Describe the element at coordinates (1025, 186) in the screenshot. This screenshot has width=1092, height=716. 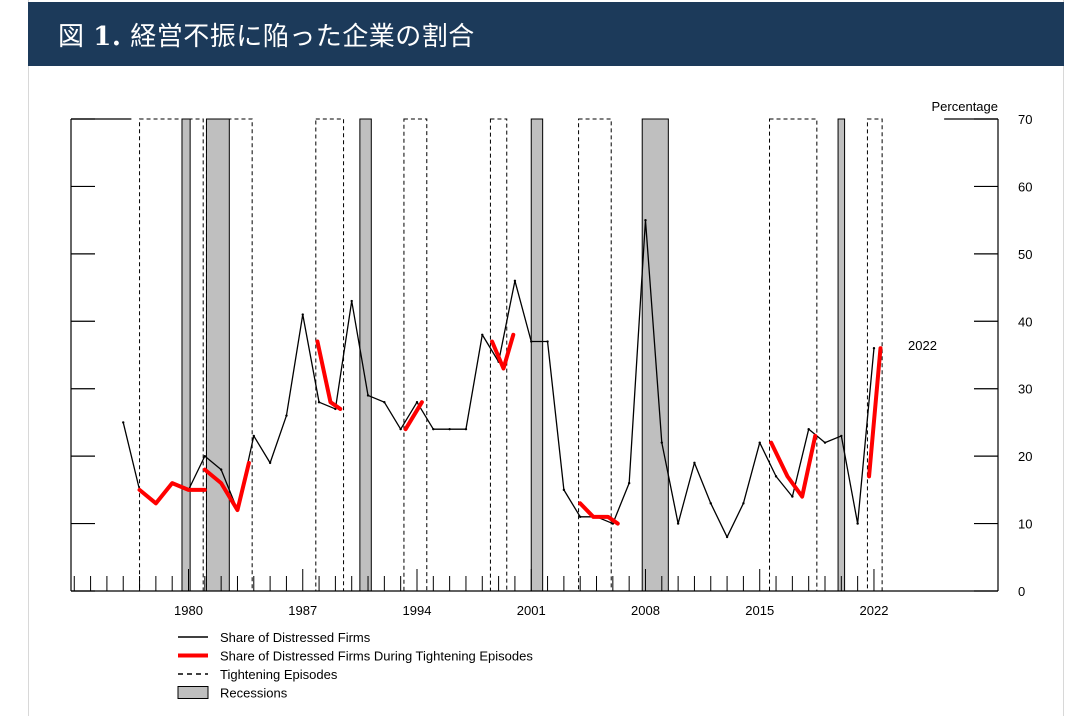
I see `y-tick-label: 60` at that location.